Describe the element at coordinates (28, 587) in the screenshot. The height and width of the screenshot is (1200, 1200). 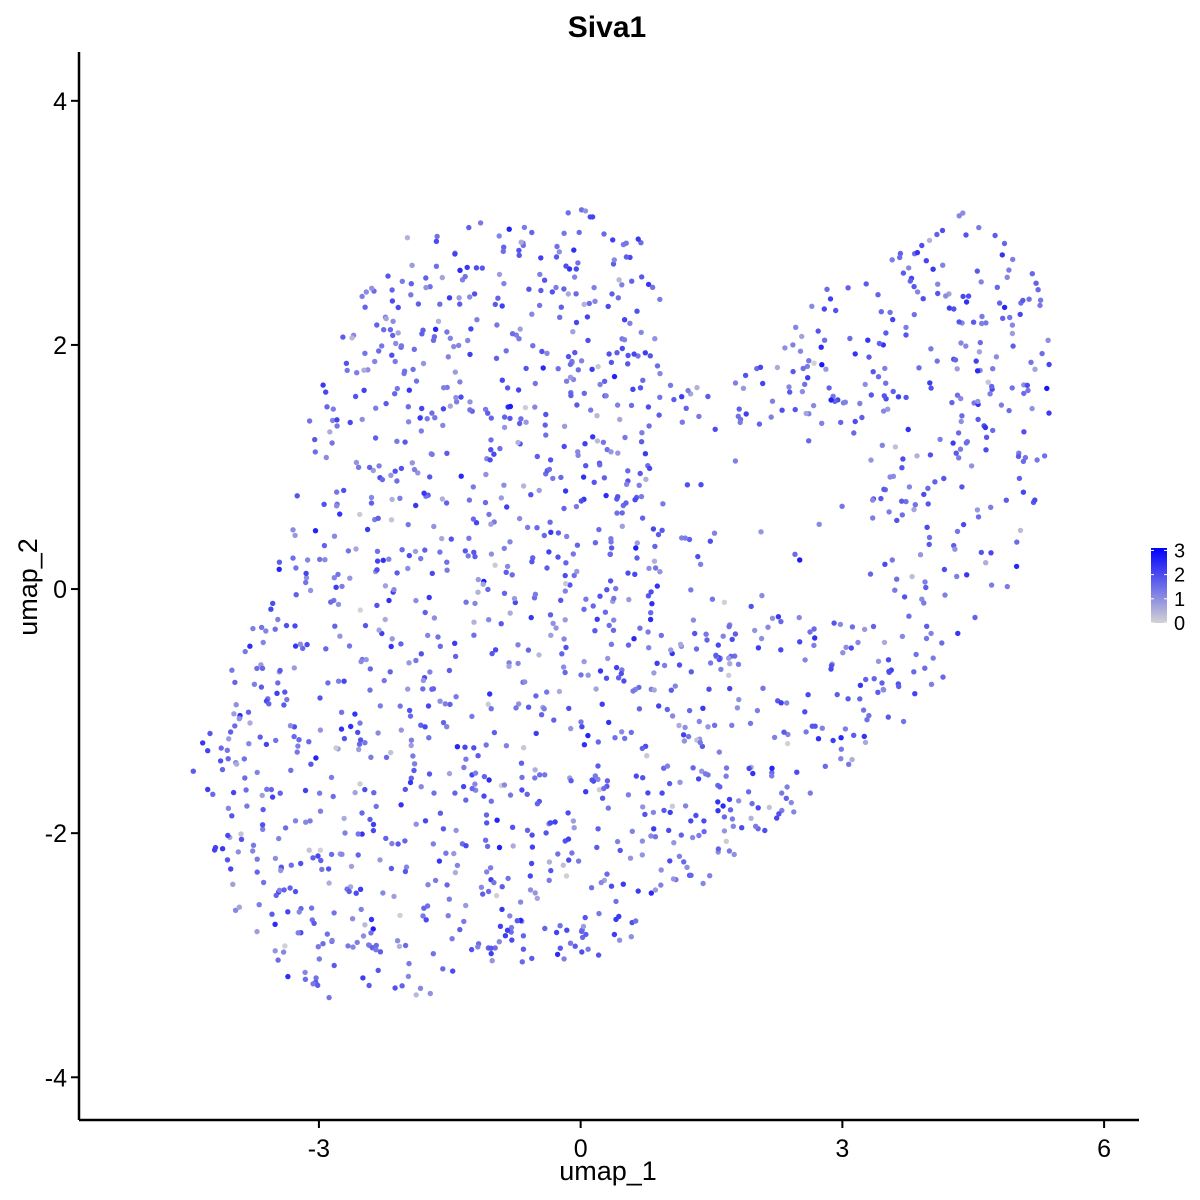
I see `y-axis-label: umap_2` at that location.